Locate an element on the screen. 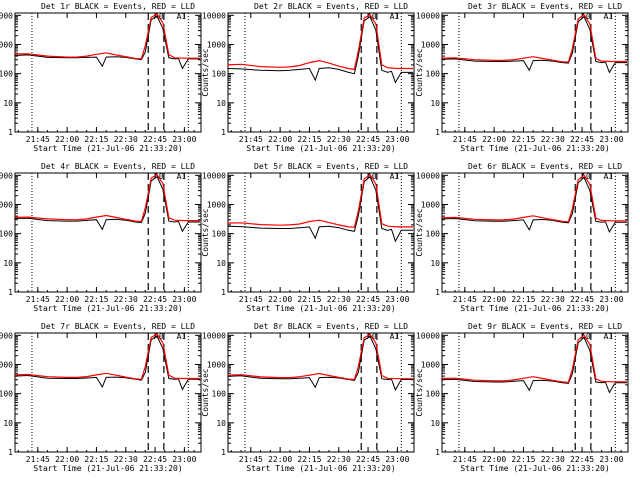 The width and height of the screenshot is (640, 480). plot-title: Det 4r BLACK = Events, RED = LLD is located at coordinates (118, 166).